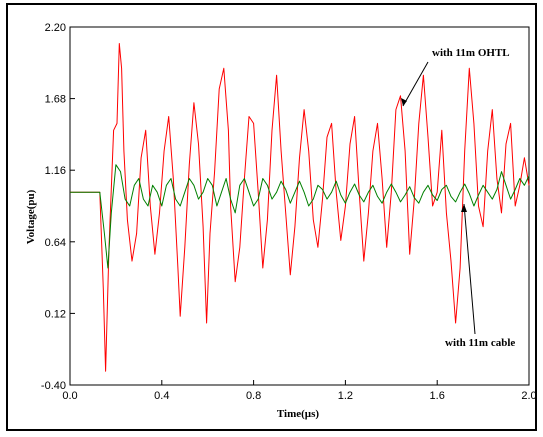 The image size is (543, 437). What do you see at coordinates (437, 396) in the screenshot?
I see `x-tick-label: 1.6` at bounding box center [437, 396].